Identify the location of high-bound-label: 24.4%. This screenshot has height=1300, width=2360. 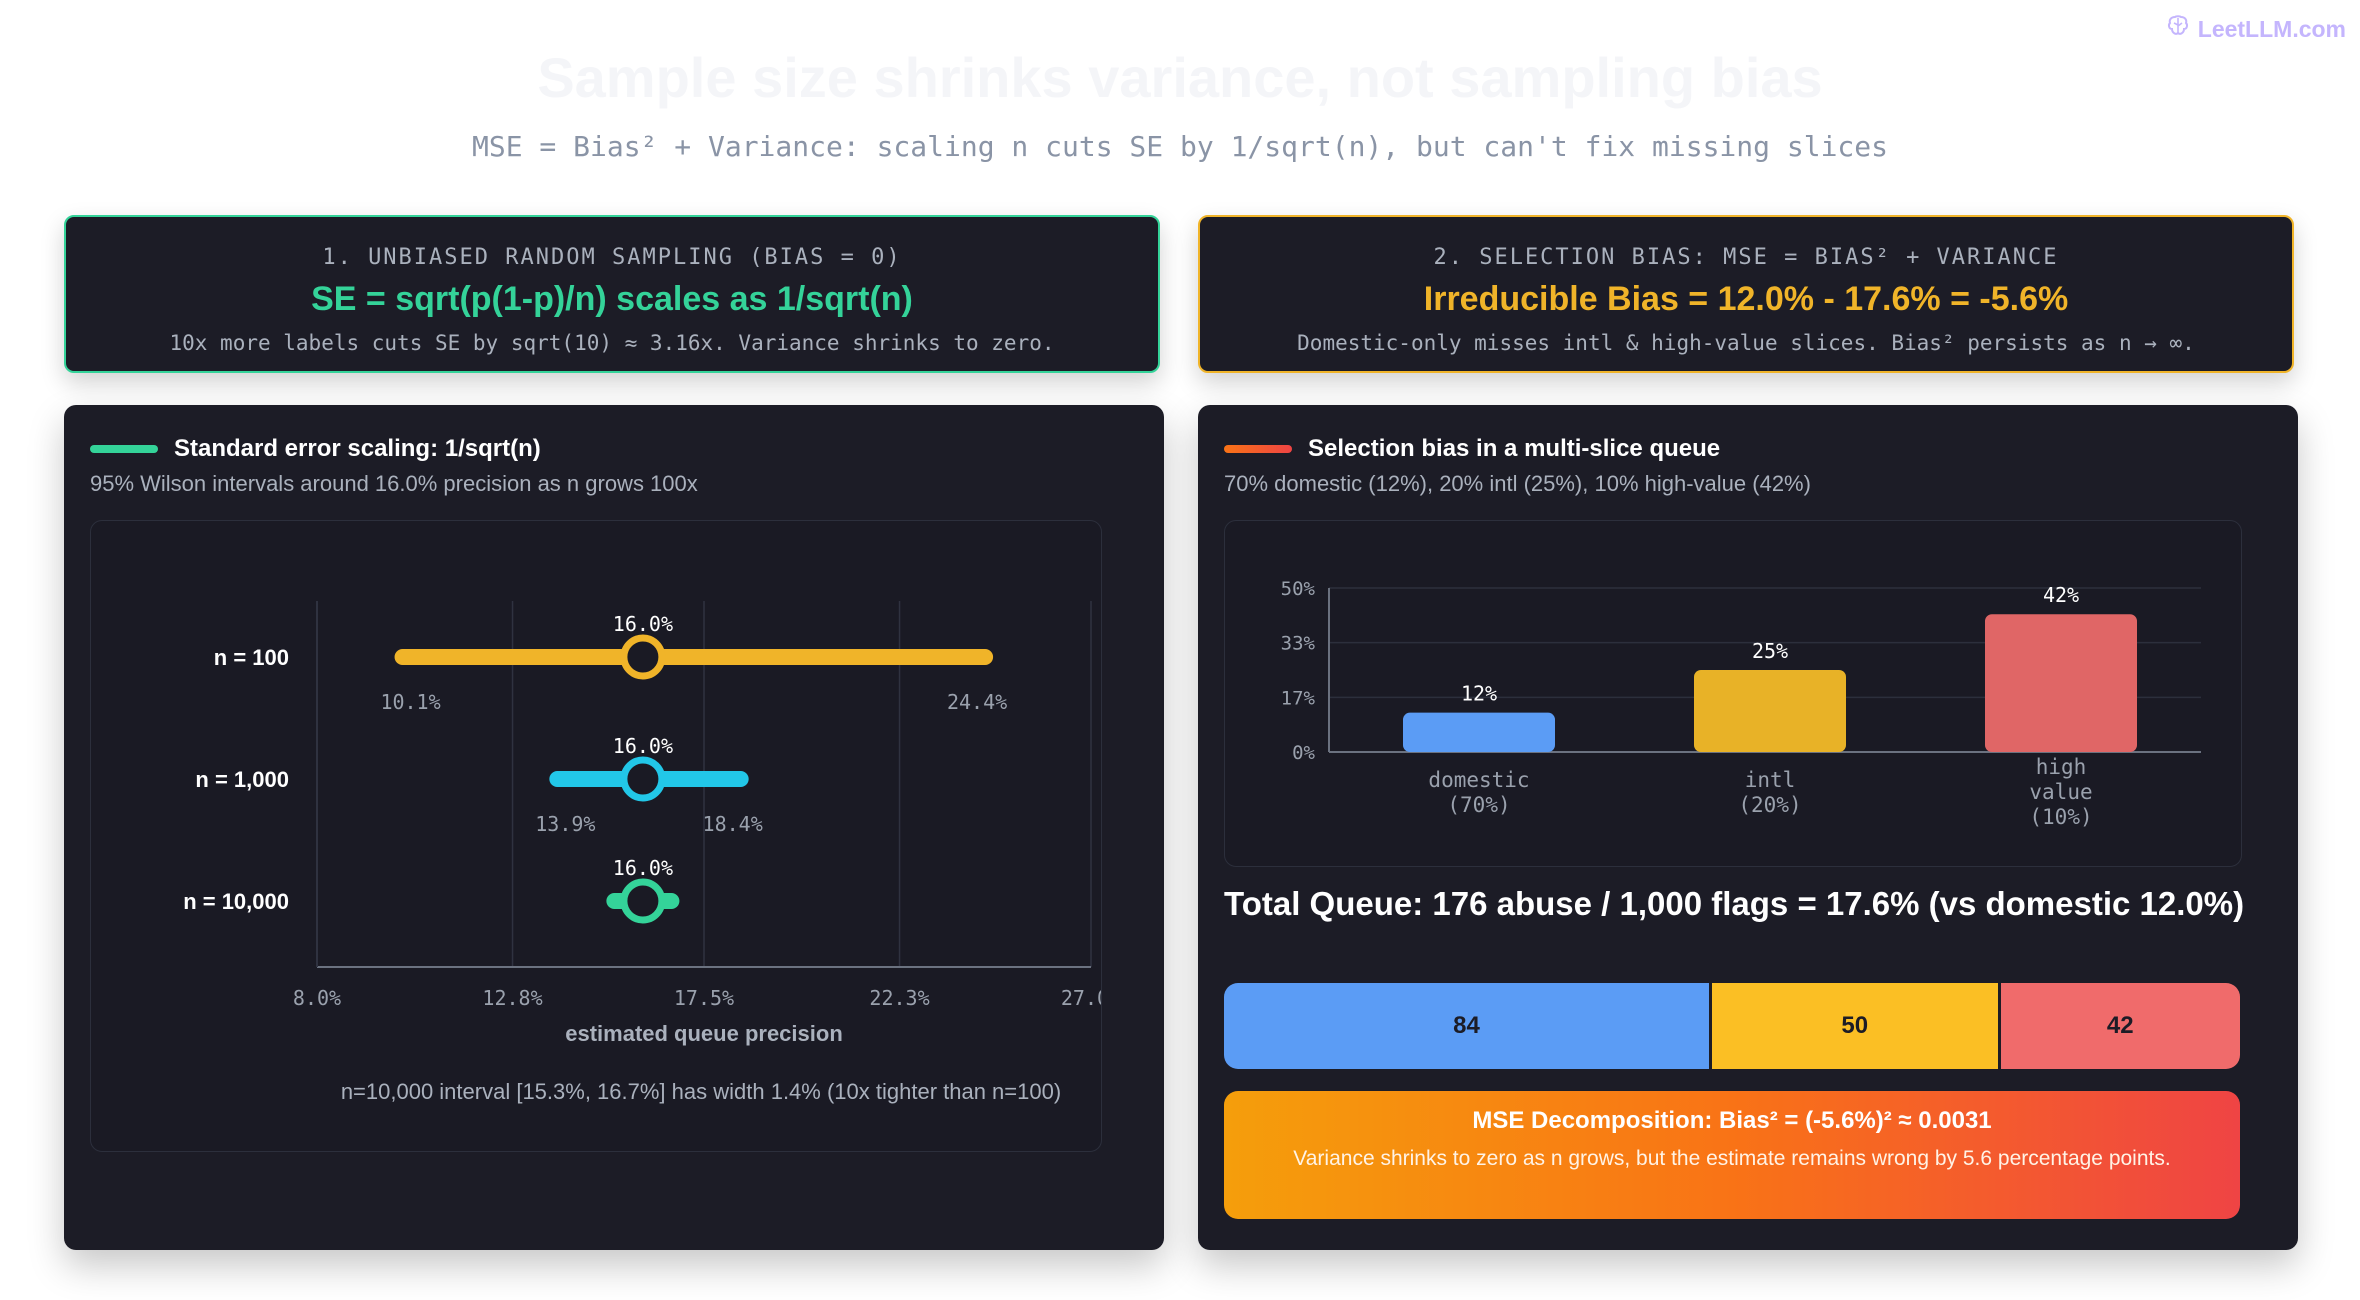
(977, 702).